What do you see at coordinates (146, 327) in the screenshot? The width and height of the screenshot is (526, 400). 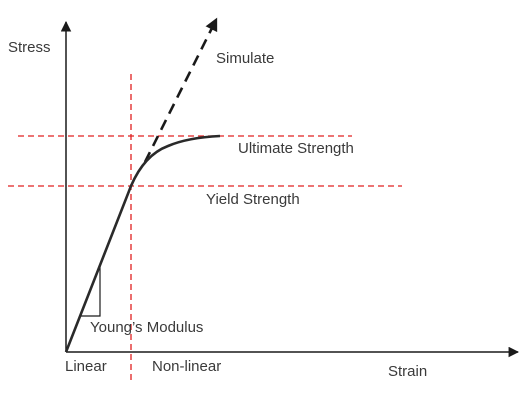 I see `youngs-modulus-label: Young’s Modulus` at bounding box center [146, 327].